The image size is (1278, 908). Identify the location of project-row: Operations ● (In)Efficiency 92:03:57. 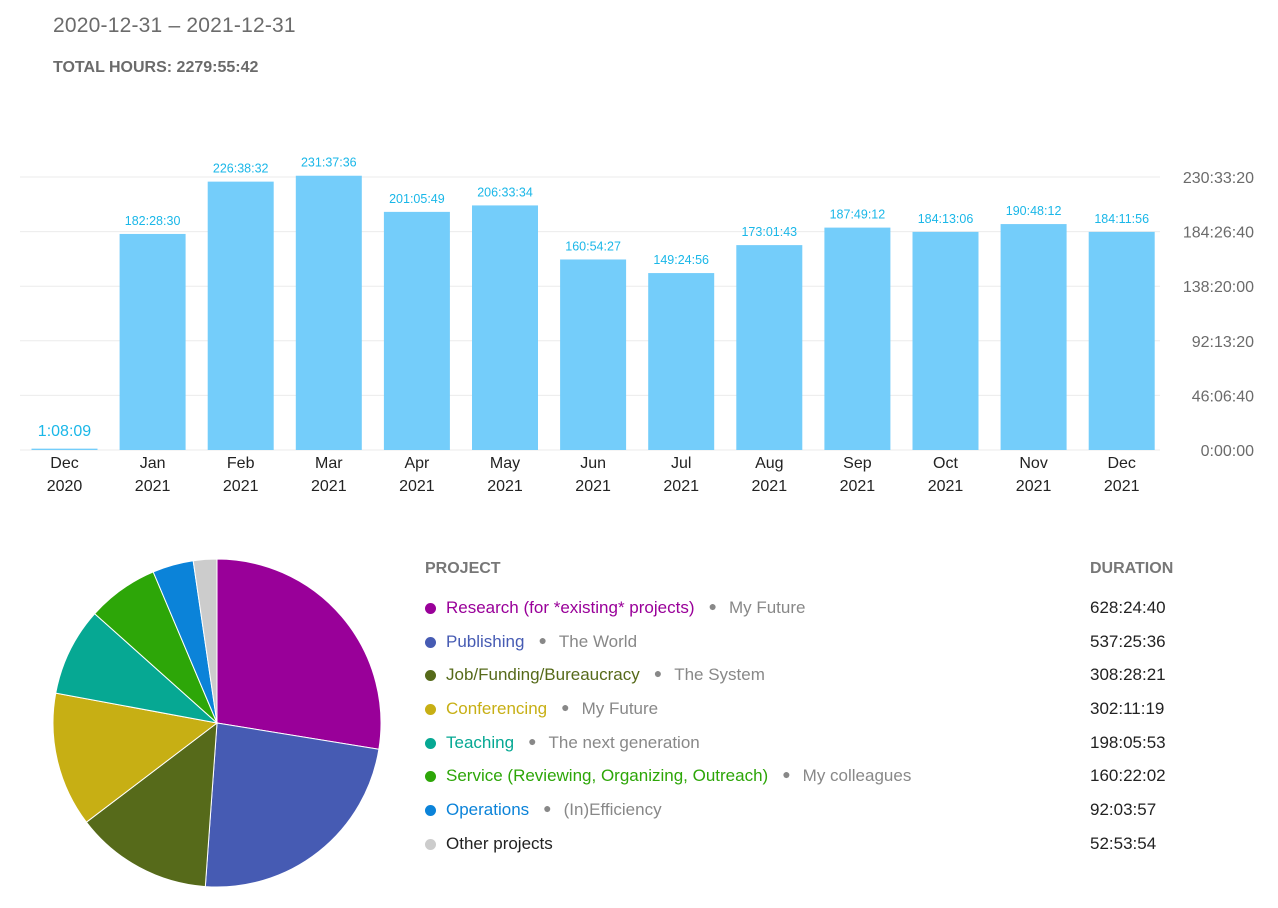
(805, 814).